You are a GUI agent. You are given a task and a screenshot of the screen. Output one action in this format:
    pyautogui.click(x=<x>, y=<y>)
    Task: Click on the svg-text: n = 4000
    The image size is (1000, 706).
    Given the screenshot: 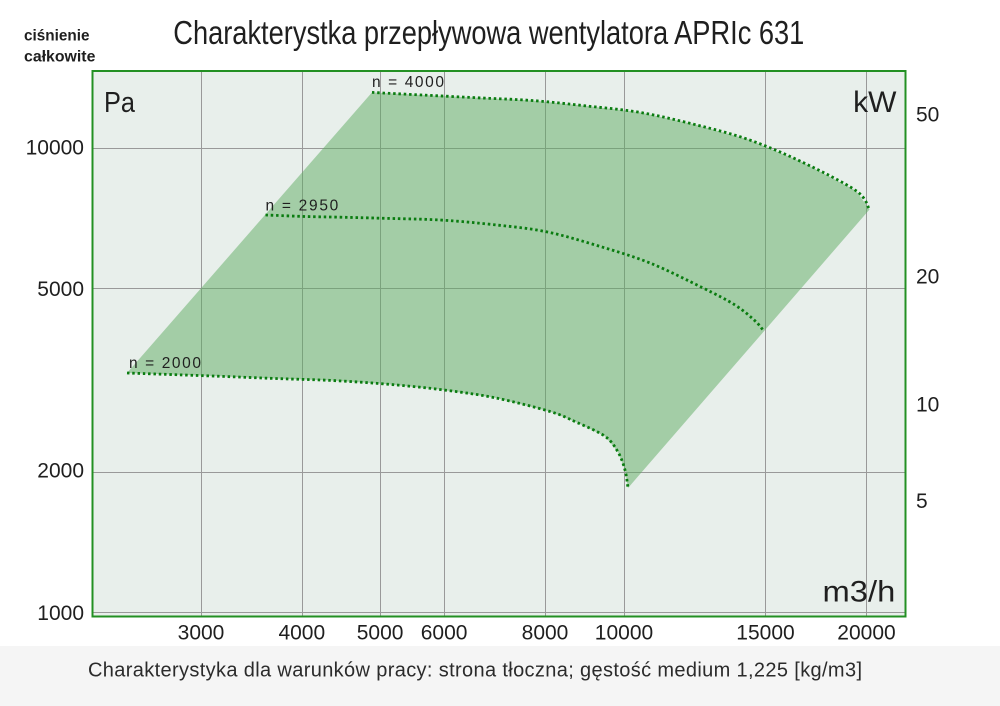 What is the action you would take?
    pyautogui.click(x=408, y=82)
    